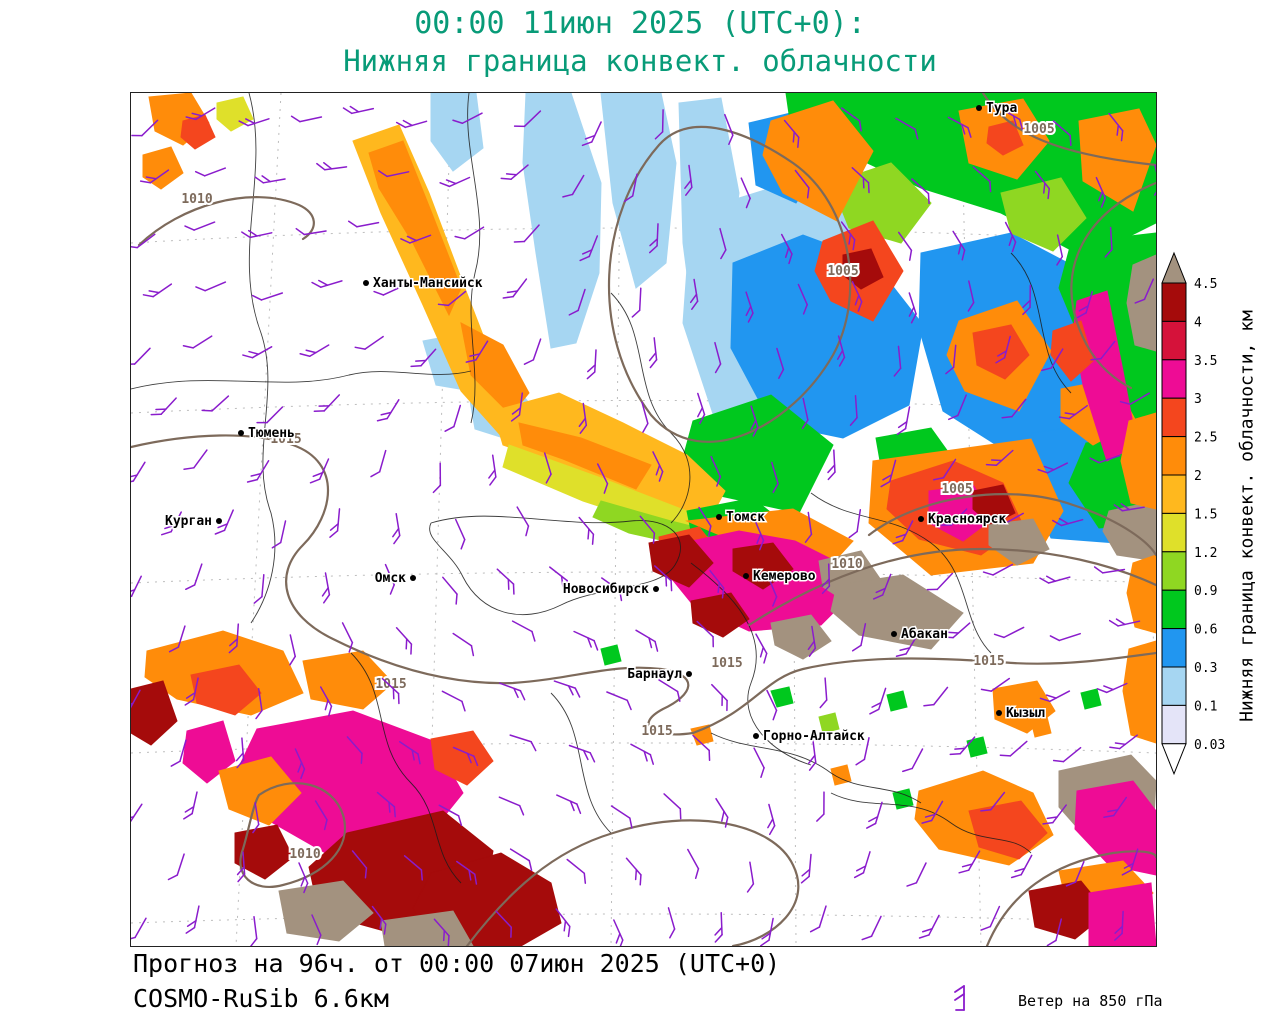  Describe the element at coordinates (1205, 630) in the screenshot. I see `colorbar-tick-label: 0.6` at that location.